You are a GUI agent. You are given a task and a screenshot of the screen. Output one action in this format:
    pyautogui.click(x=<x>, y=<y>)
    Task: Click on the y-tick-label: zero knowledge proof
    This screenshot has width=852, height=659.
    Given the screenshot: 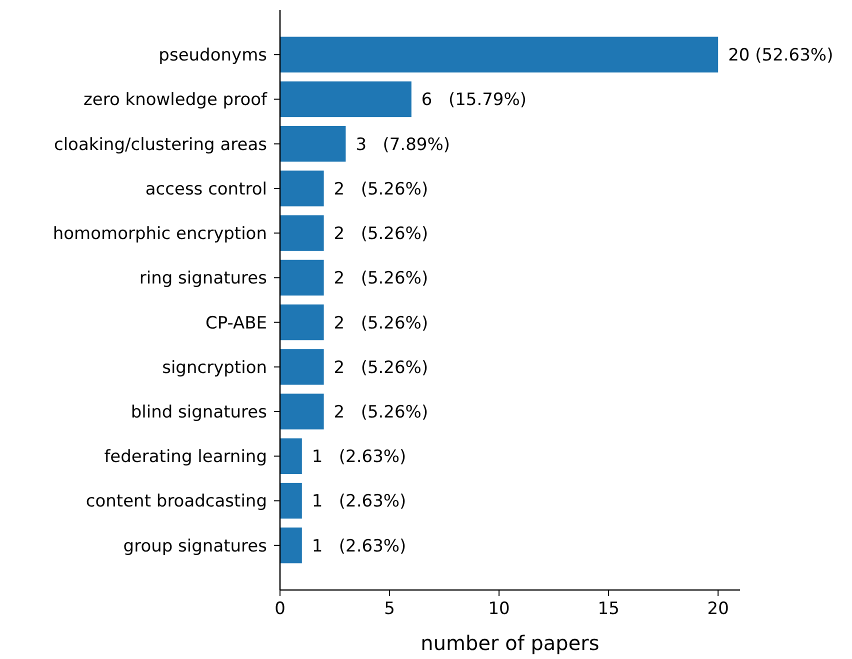 What is the action you would take?
    pyautogui.click(x=175, y=100)
    